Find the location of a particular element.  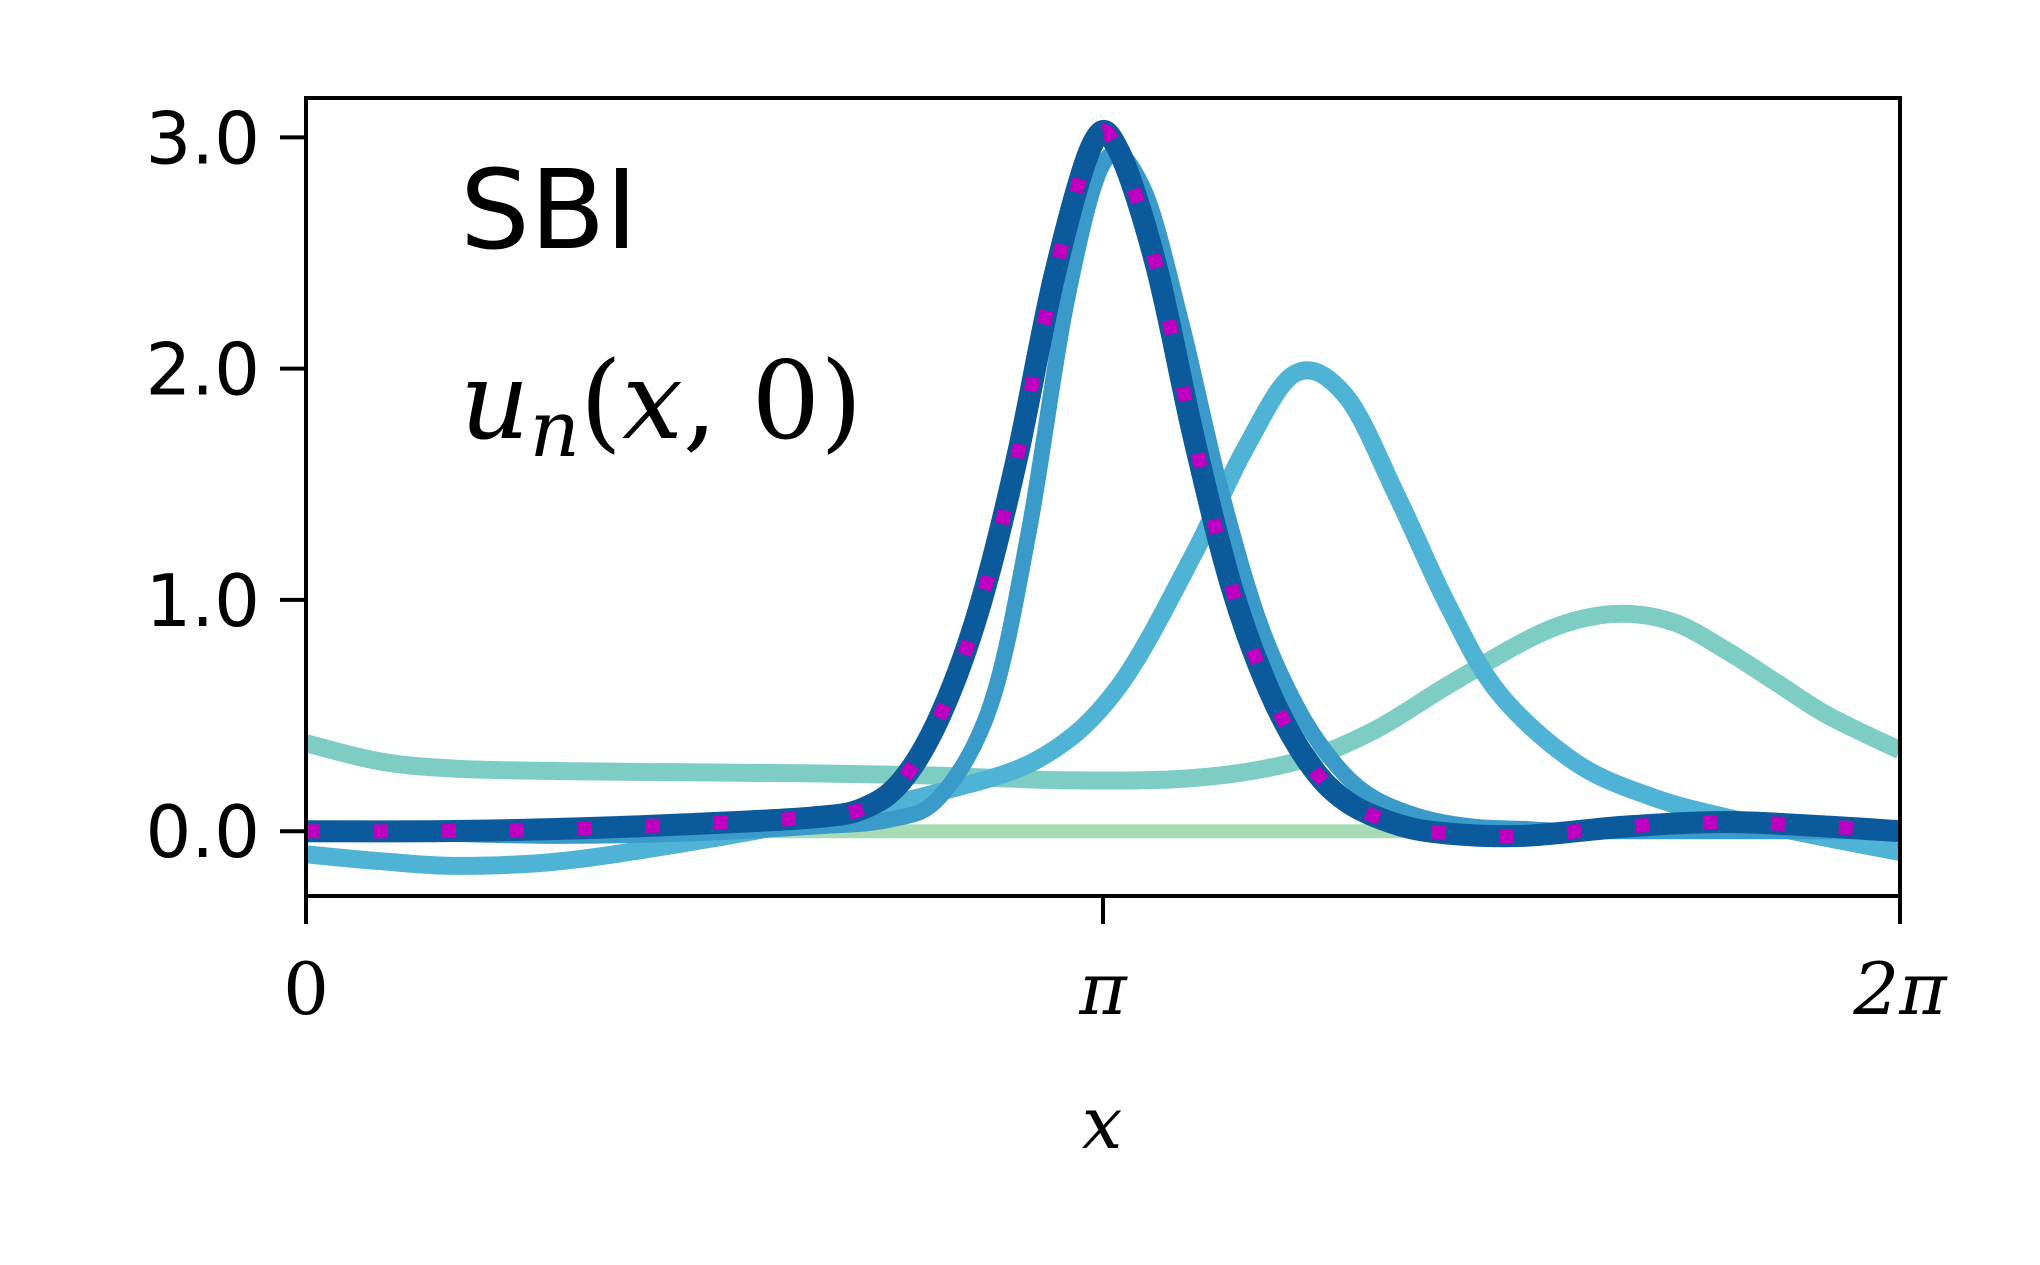

y-tick-label: 0.0 is located at coordinates (202, 832).